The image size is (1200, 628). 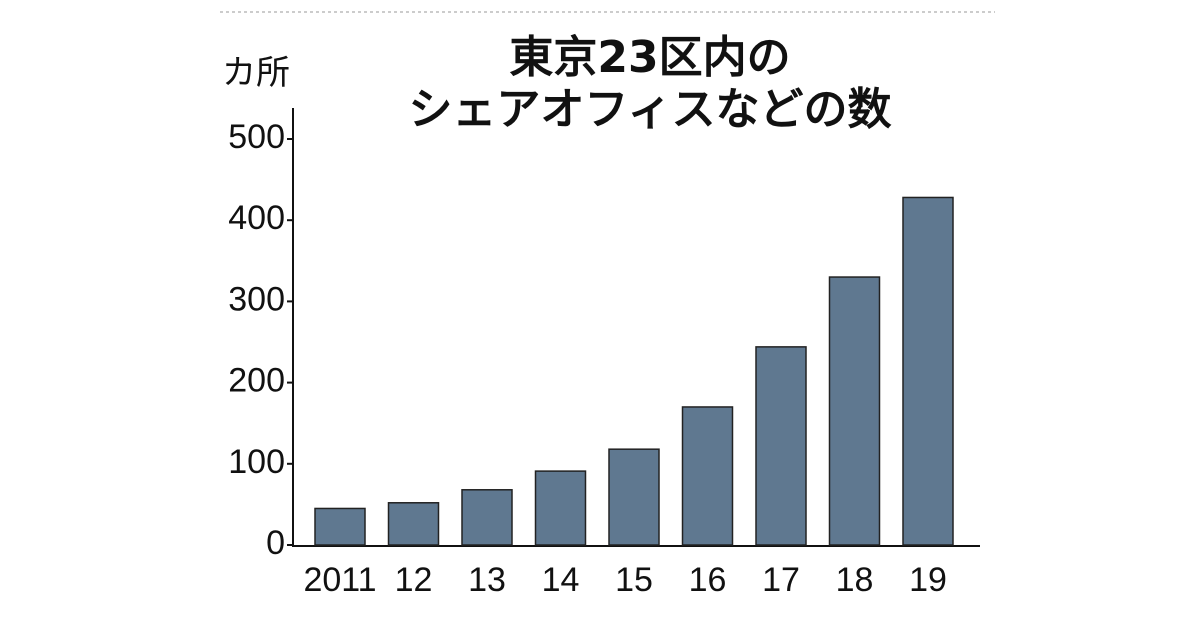 What do you see at coordinates (855, 580) in the screenshot?
I see `x-tick-label: 18` at bounding box center [855, 580].